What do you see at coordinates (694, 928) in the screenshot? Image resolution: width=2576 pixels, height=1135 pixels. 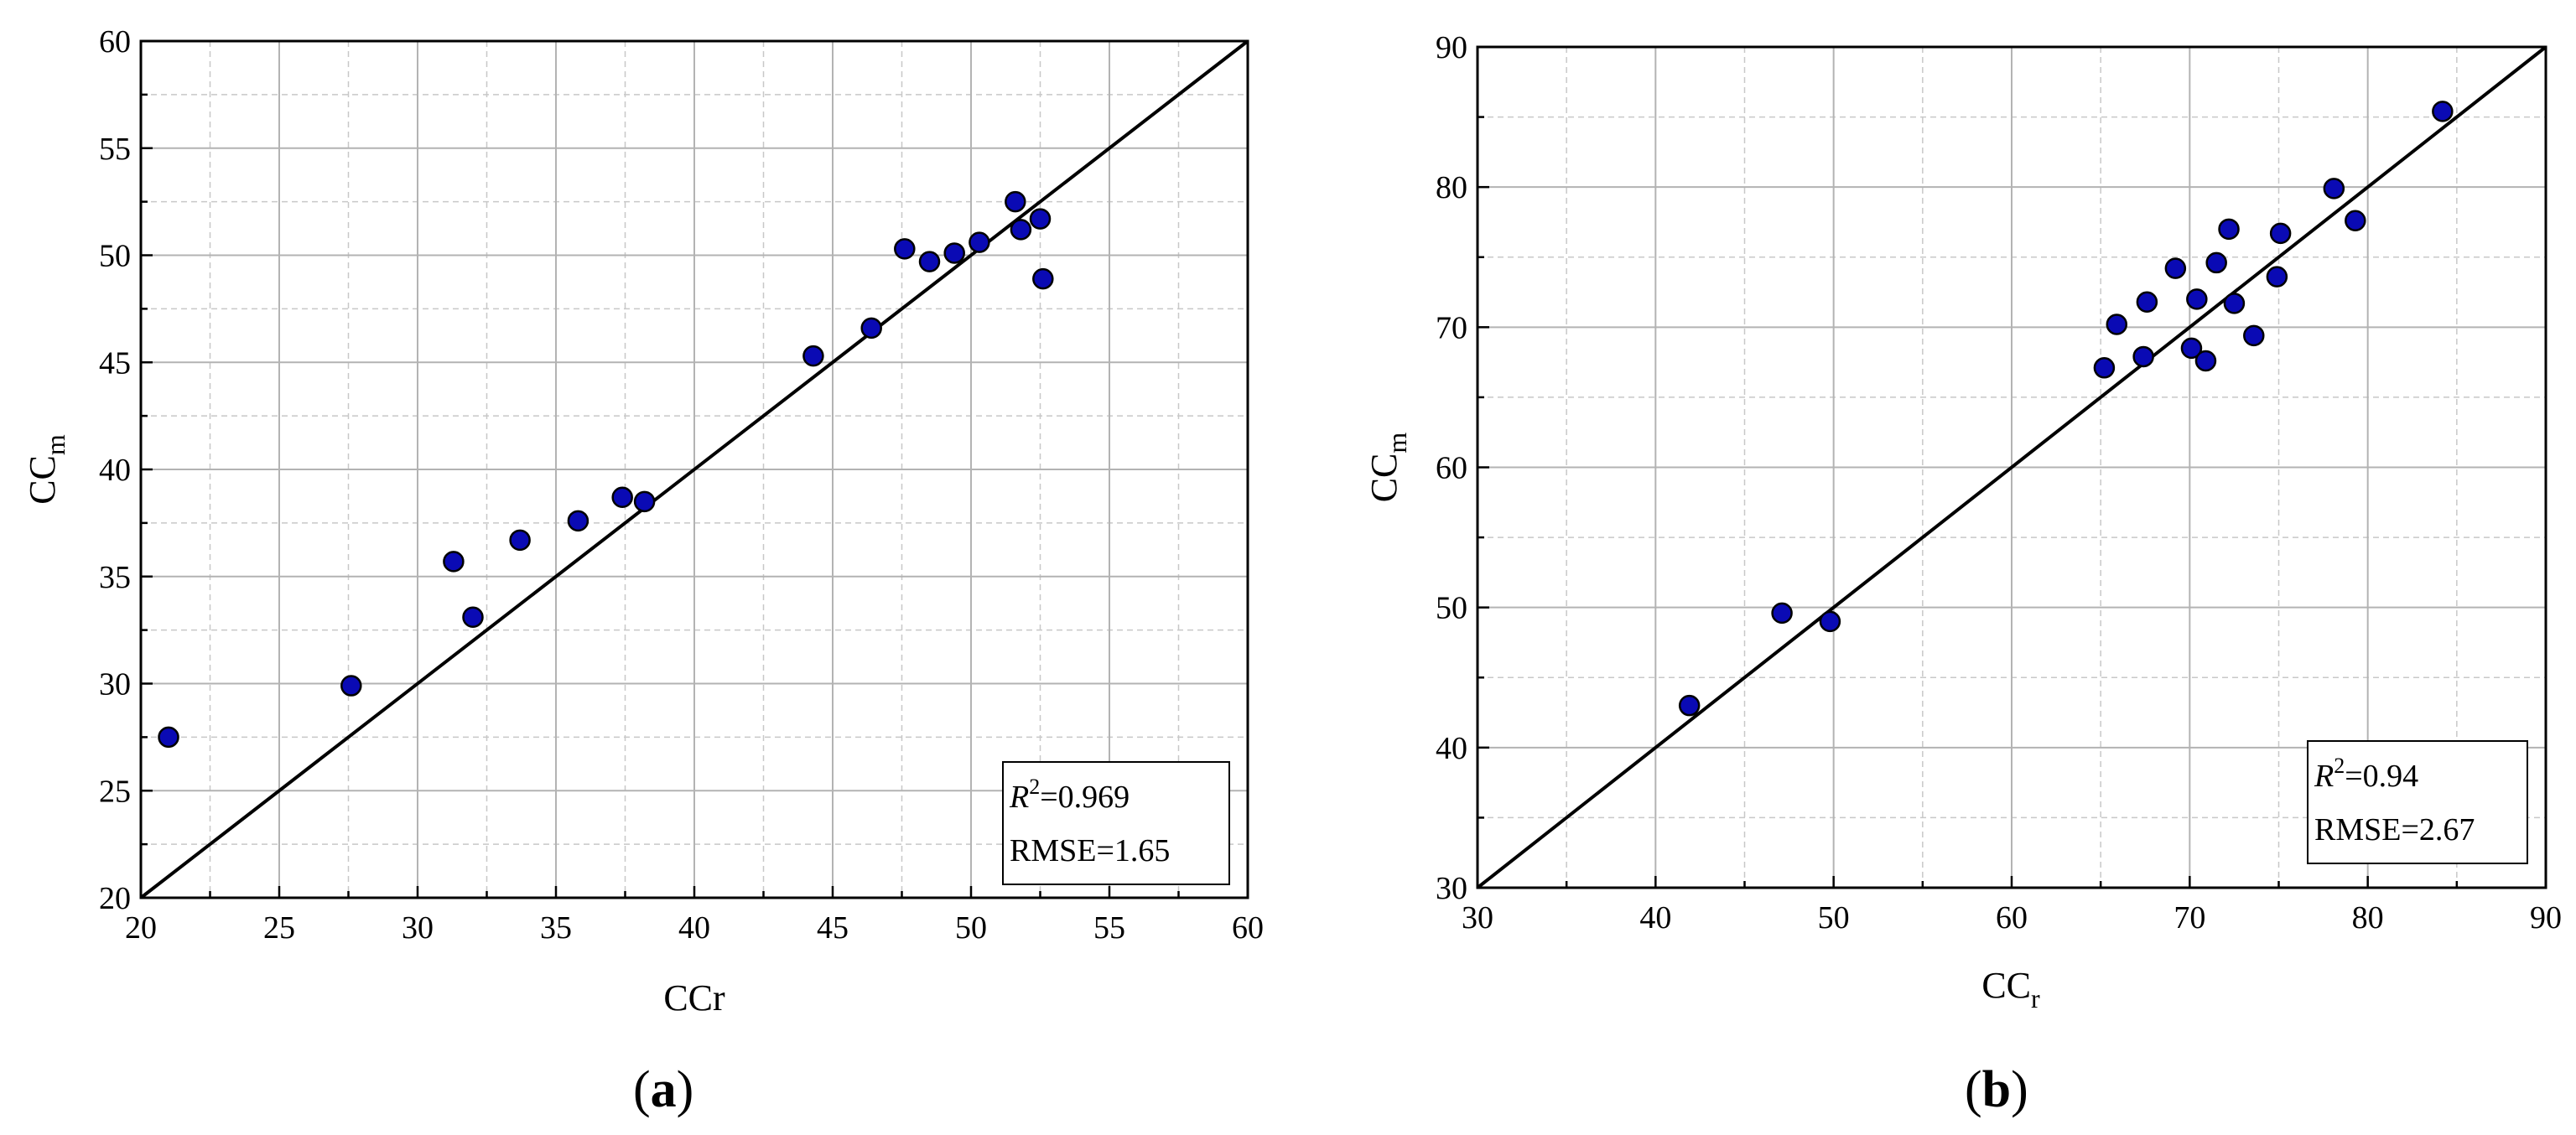 I see `x-tick-label: 40` at bounding box center [694, 928].